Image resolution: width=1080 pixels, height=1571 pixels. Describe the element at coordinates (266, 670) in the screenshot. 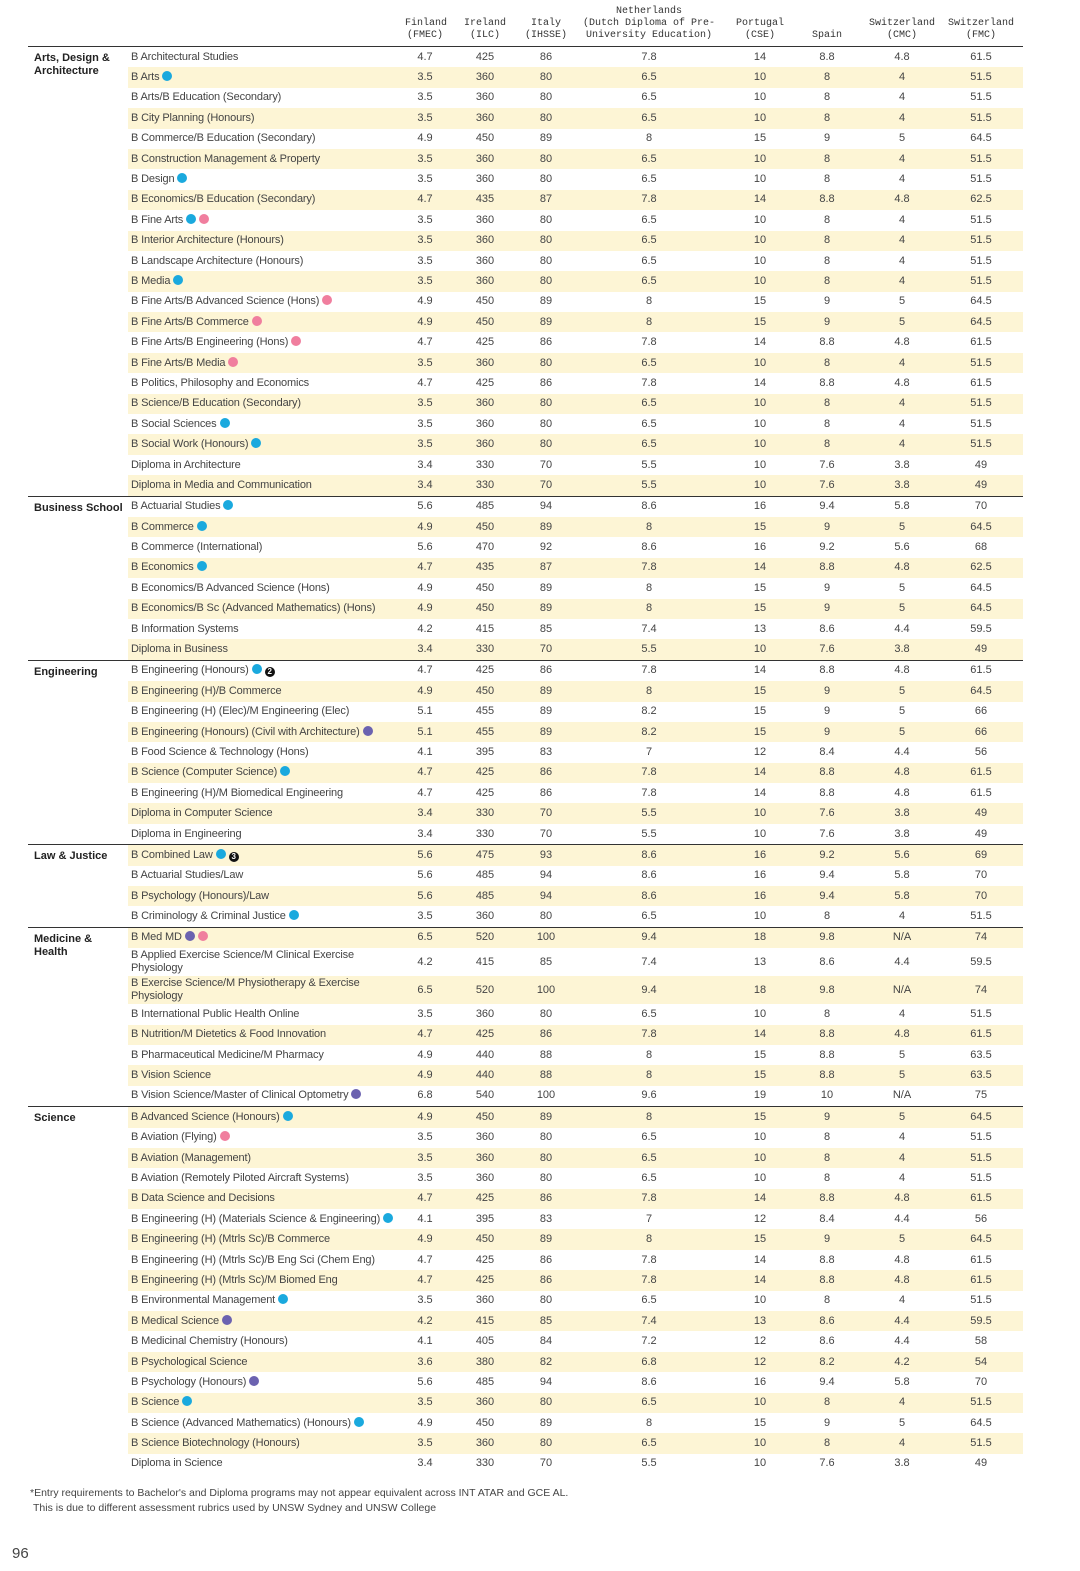

I see `program-cell: B Engineering (Honours) 2` at that location.